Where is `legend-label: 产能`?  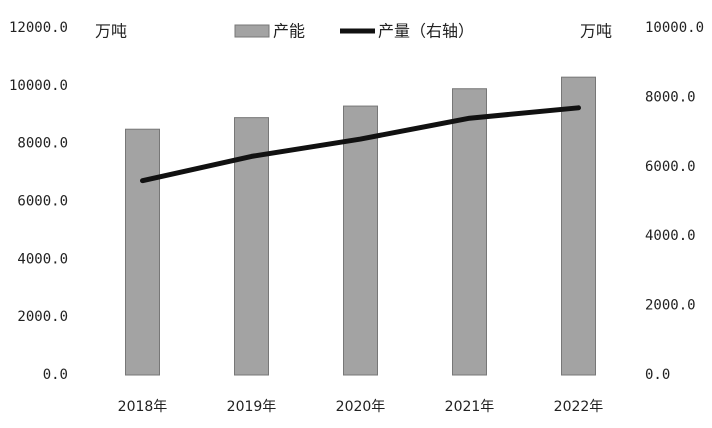
legend-label: 产能 is located at coordinates (289, 31).